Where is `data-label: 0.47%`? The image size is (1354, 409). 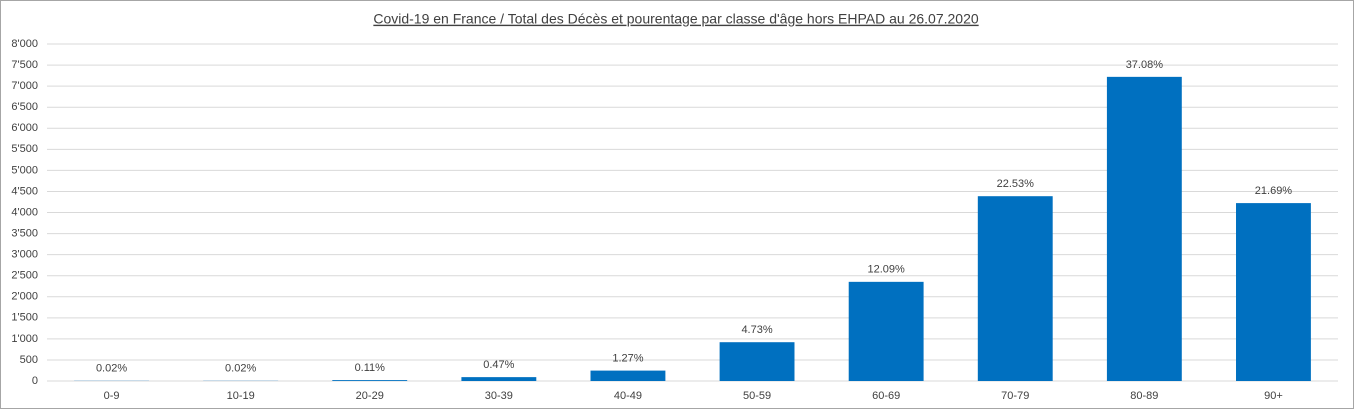
data-label: 0.47% is located at coordinates (498, 365).